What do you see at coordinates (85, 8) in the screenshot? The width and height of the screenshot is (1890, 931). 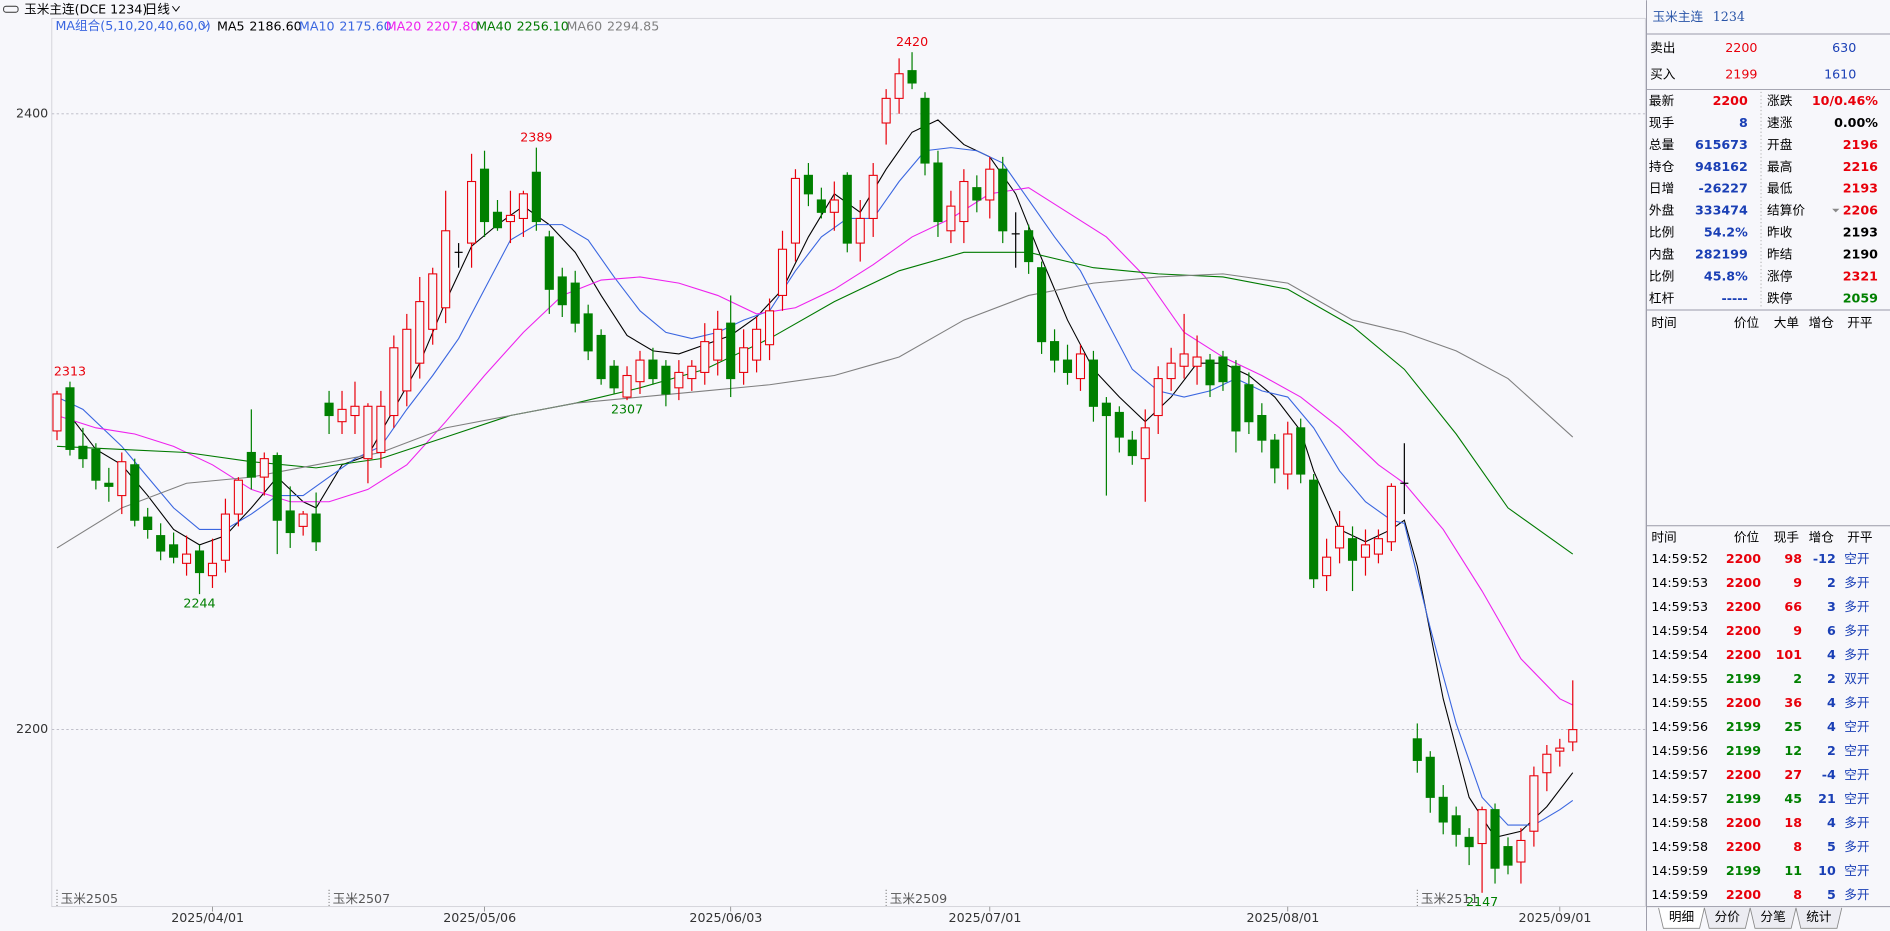 I see `symbol: 玉米主连(DCE 1234)` at bounding box center [85, 8].